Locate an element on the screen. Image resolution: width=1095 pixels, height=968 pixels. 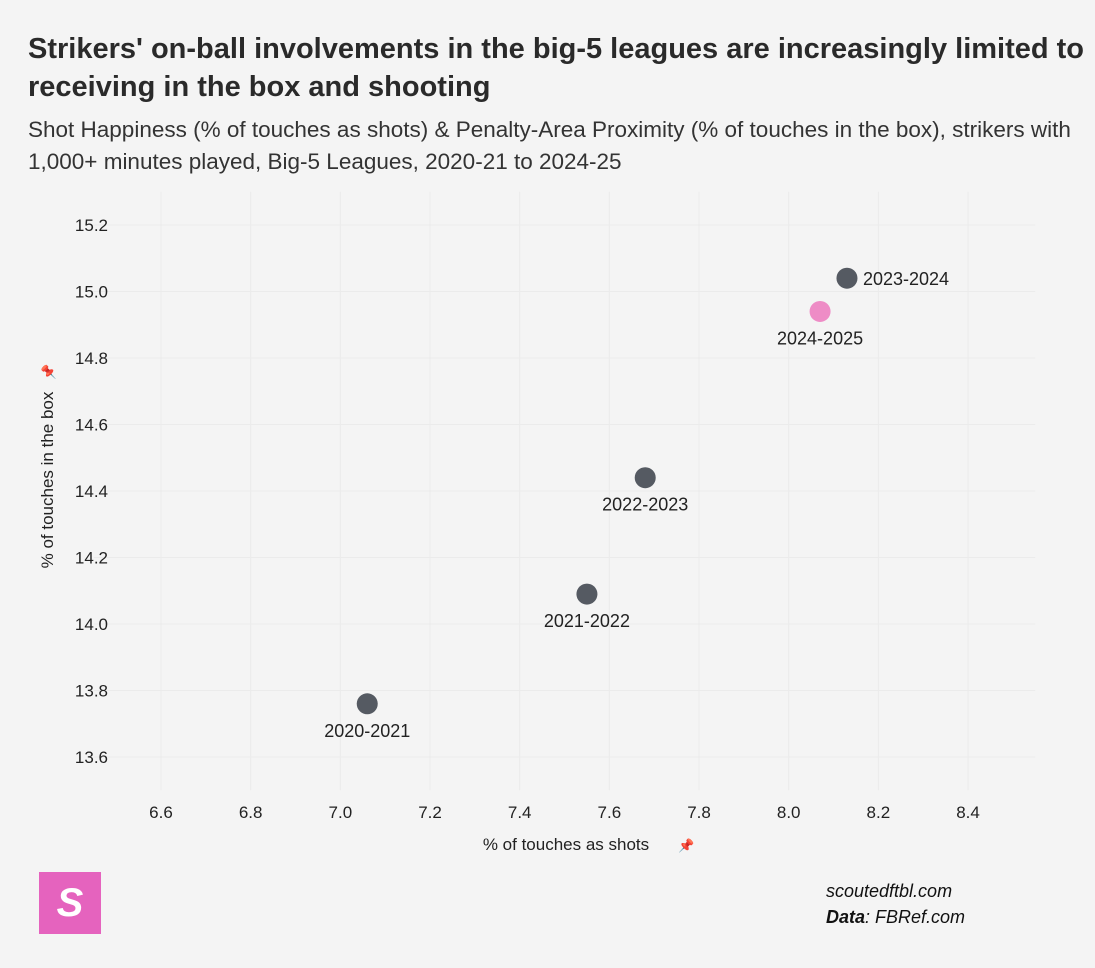
data-label: 2022-2023 is located at coordinates (645, 505).